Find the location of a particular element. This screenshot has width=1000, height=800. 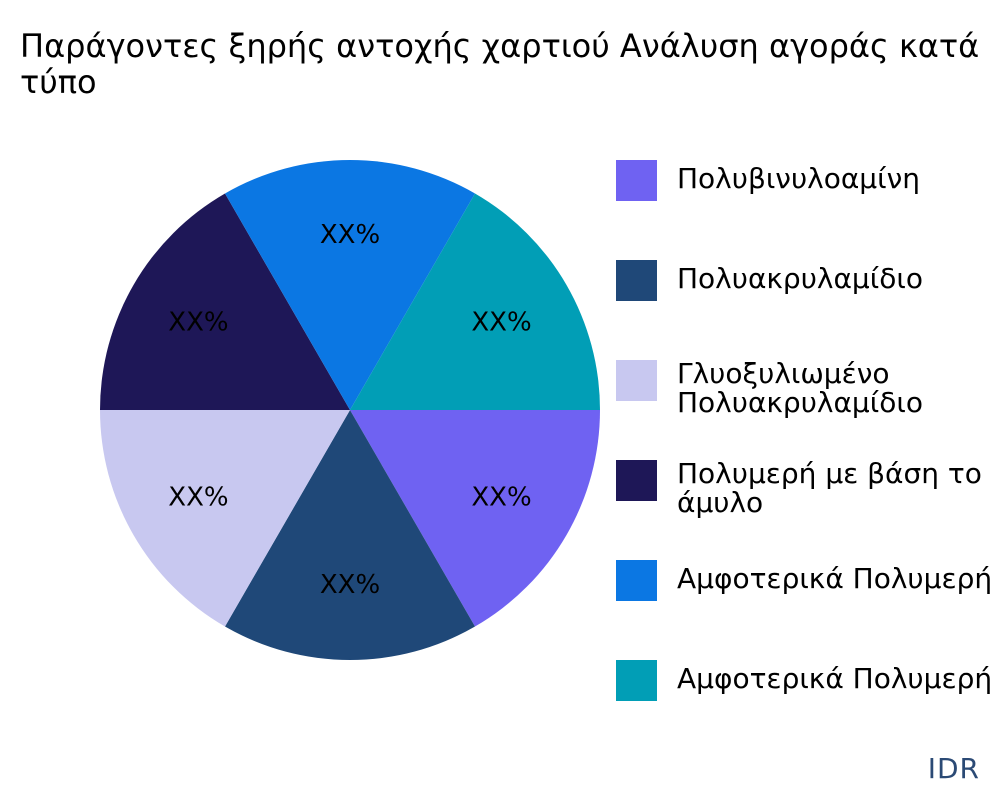

legend-label-4: Πολυμερή με βάση το άμυλο is located at coordinates (838, 488).